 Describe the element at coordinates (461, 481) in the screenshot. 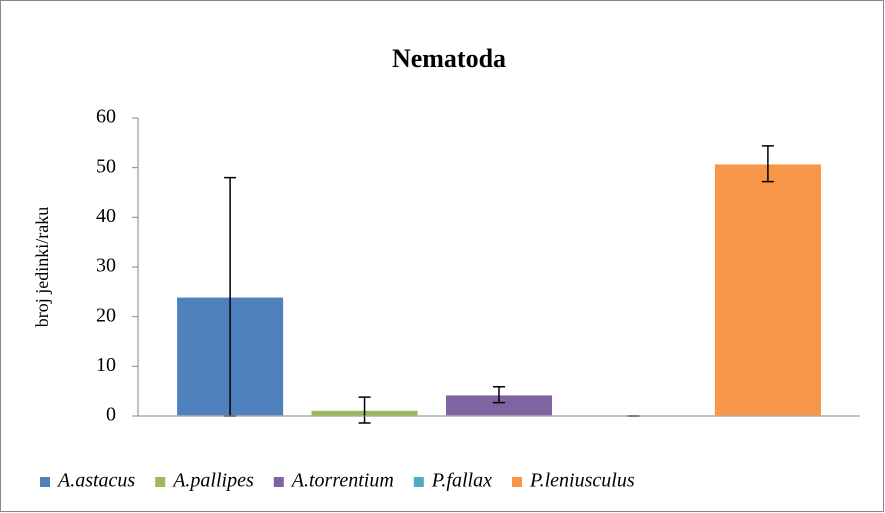

I see `legend-label: P.fallax` at that location.